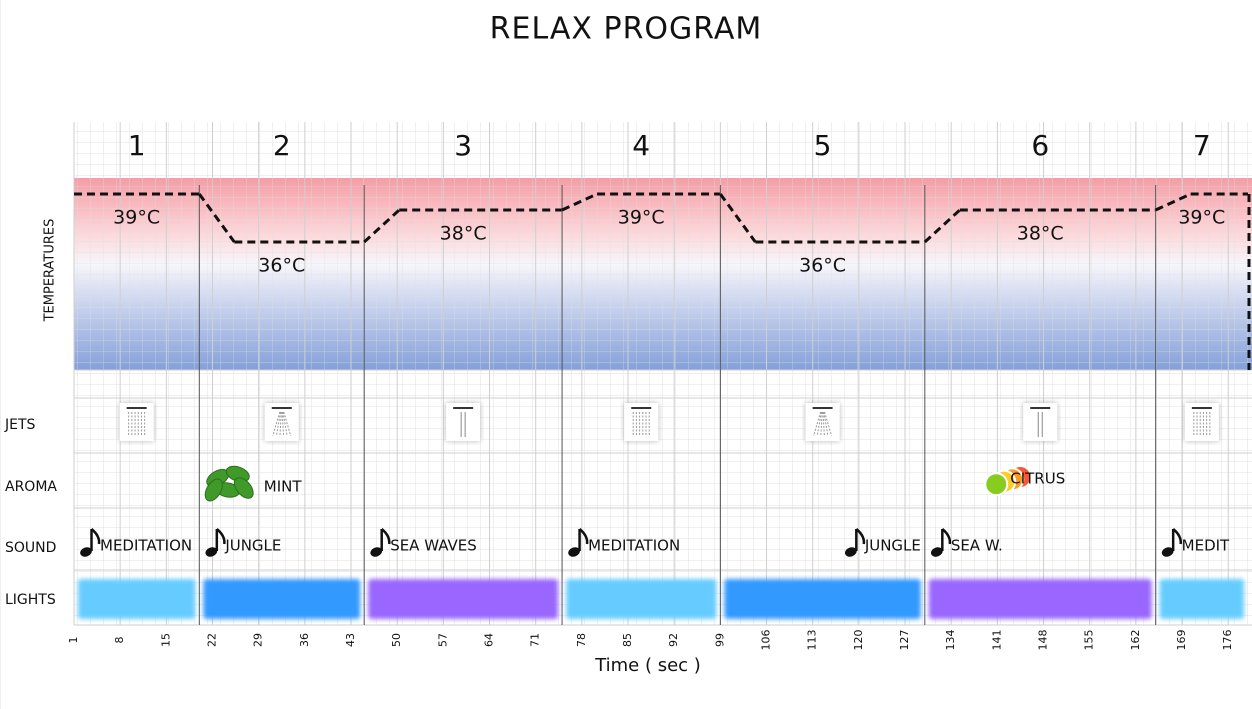 The width and height of the screenshot is (1252, 709). What do you see at coordinates (73, 640) in the screenshot?
I see `x-tick-label: 1` at bounding box center [73, 640].